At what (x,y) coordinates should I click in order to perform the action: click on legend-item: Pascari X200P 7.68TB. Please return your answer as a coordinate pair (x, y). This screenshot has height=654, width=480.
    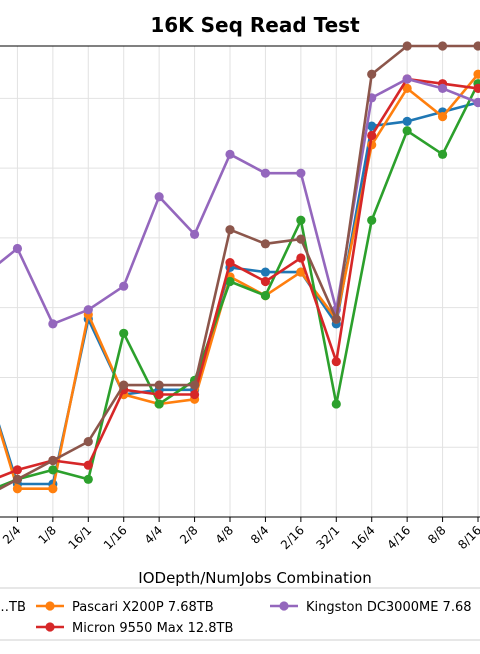
    Looking at the image, I should click on (125, 607).